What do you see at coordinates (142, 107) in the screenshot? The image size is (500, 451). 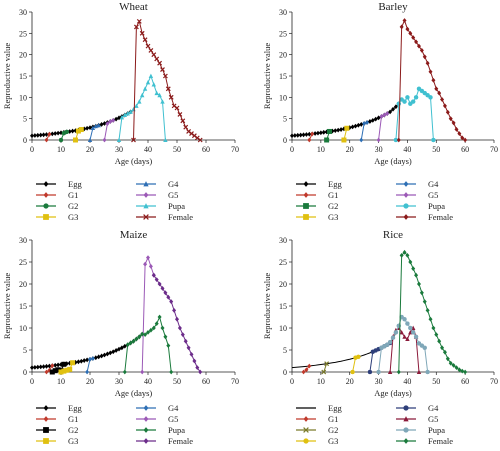 I see `series-pupa` at bounding box center [142, 107].